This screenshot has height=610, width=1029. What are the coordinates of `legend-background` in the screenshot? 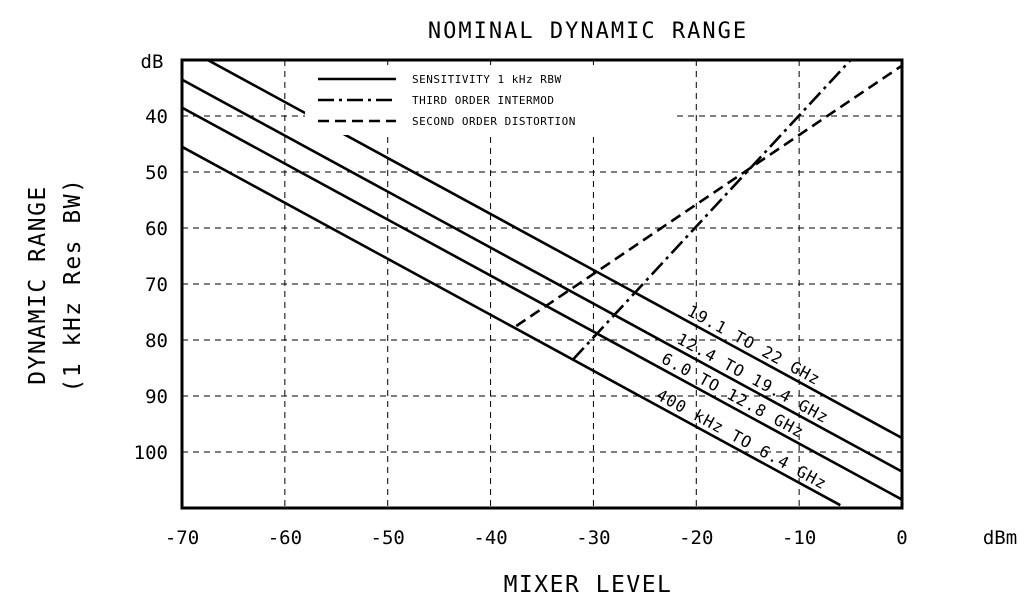 It's located at (490, 100).